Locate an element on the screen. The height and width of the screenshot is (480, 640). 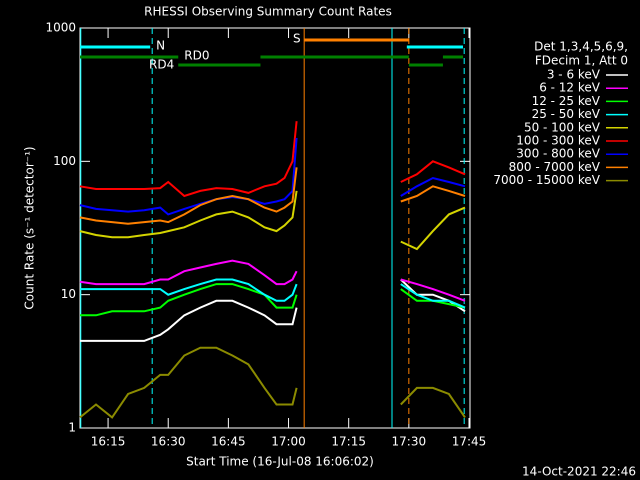
legend-label: 7000 - 15000 keV is located at coordinates (546, 180).